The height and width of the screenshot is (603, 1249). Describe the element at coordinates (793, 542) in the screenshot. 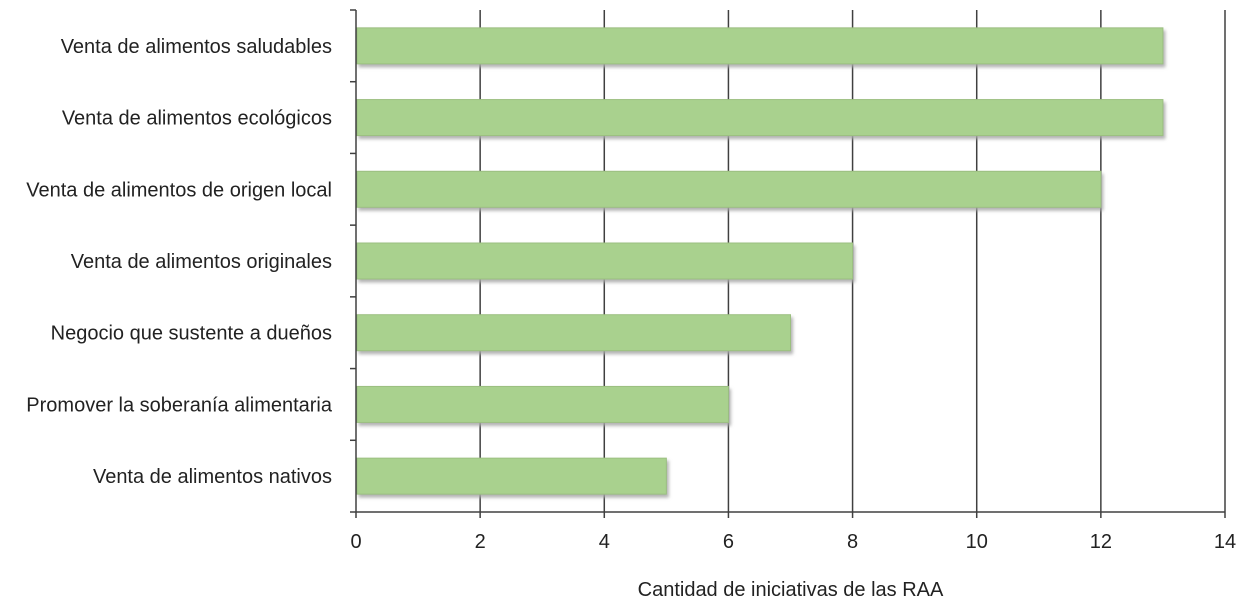

I see `x-tick-labels: 0 2 4 6 8 10 12 14` at that location.